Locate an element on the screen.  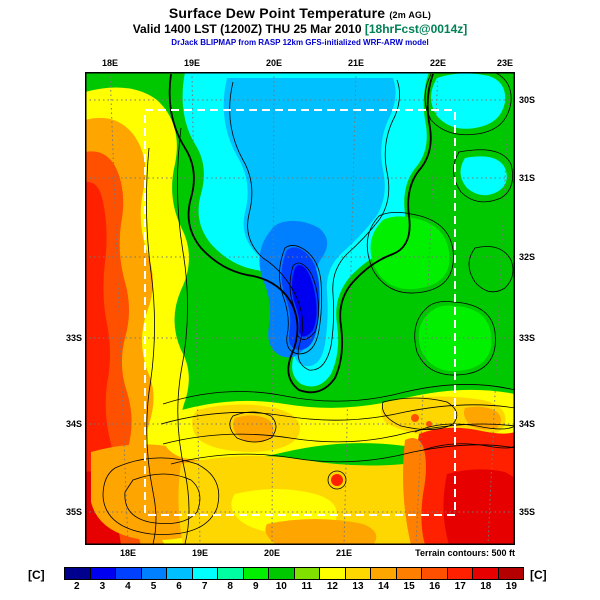
lon-tick-bottom-18e: 18E is located at coordinates (128, 553).